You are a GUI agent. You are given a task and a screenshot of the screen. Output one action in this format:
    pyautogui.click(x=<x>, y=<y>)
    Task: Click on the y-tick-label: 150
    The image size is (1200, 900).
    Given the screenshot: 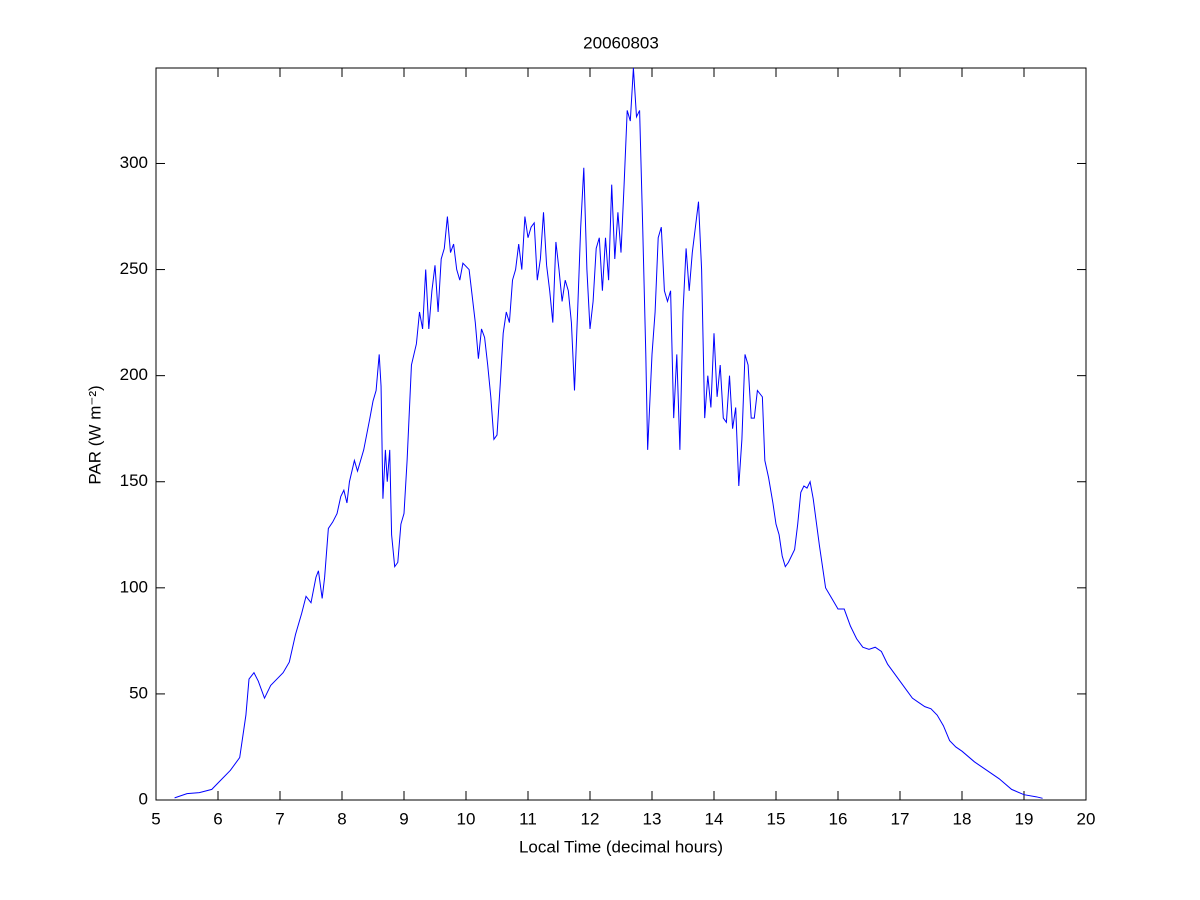 What is the action you would take?
    pyautogui.click(x=134, y=480)
    